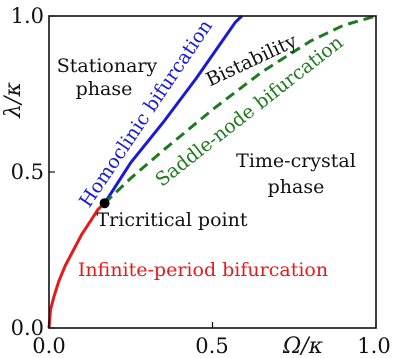  I want to click on annotation-infinite-period: Infinite-period bifurcation, so click(203, 270).